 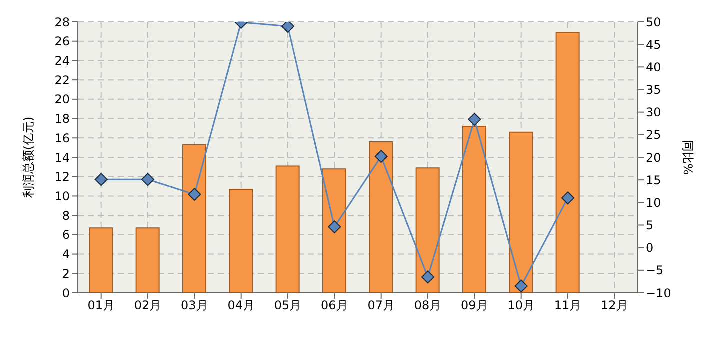 I want to click on y-tick-label: 12, so click(x=62, y=177).